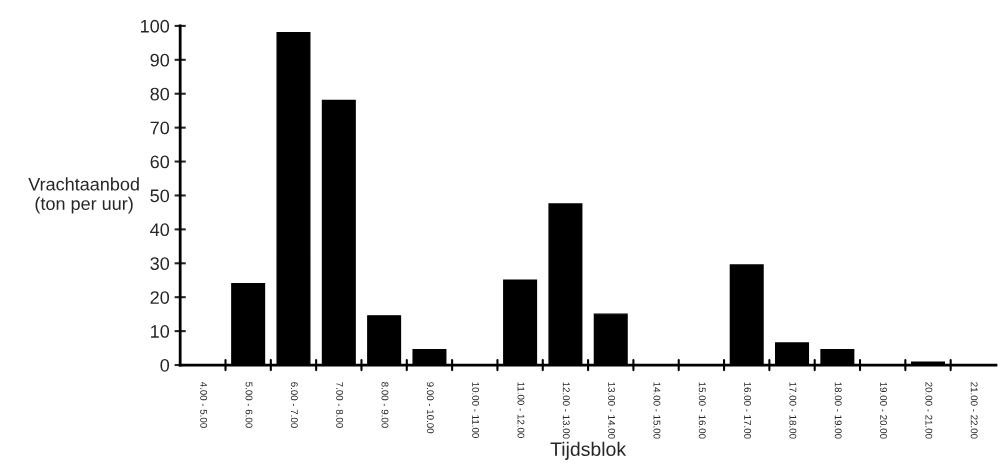 This screenshot has width=1001, height=471. Describe the element at coordinates (838, 410) in the screenshot. I see `x-tick-label: 18.00 - 19.00` at that location.